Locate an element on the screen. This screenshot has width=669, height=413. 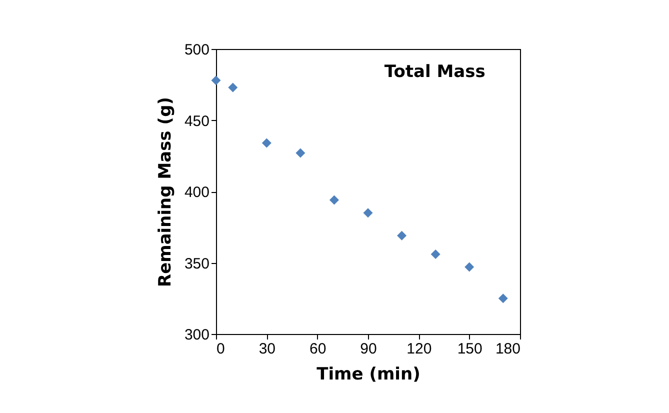
y-tick-label: 400 is located at coordinates (197, 192).